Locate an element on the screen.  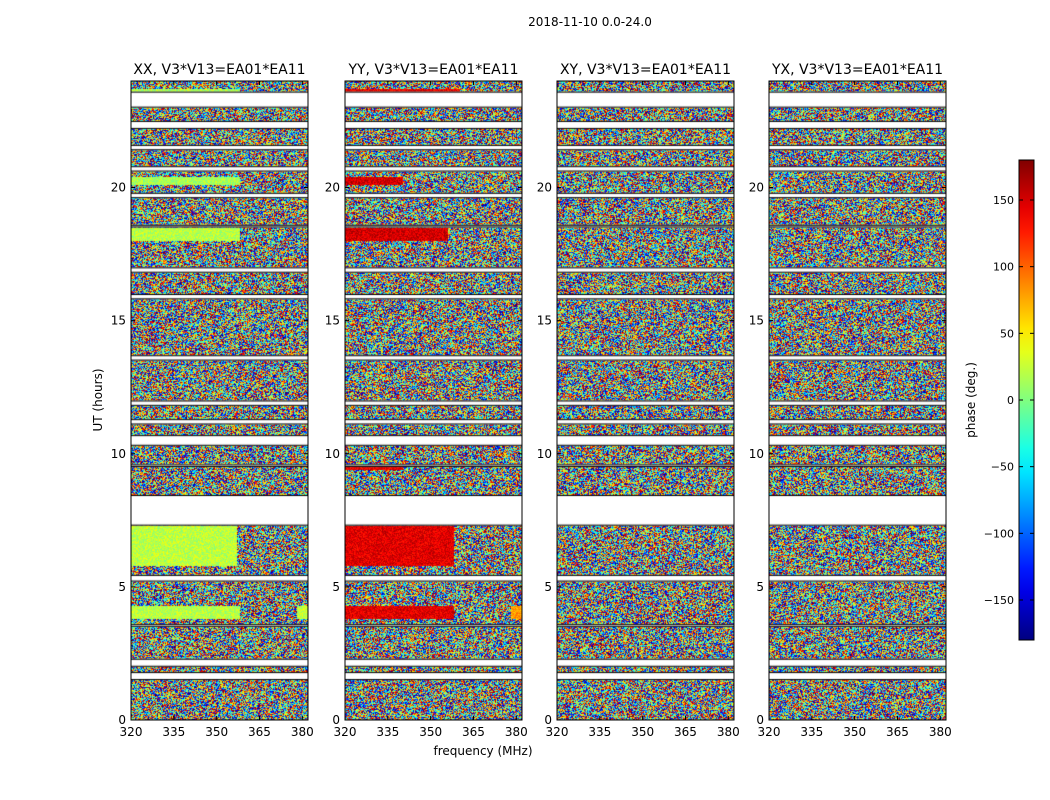
panel-title-yy: YY, V3*V13=EA01*EA11 is located at coordinates (432, 70).